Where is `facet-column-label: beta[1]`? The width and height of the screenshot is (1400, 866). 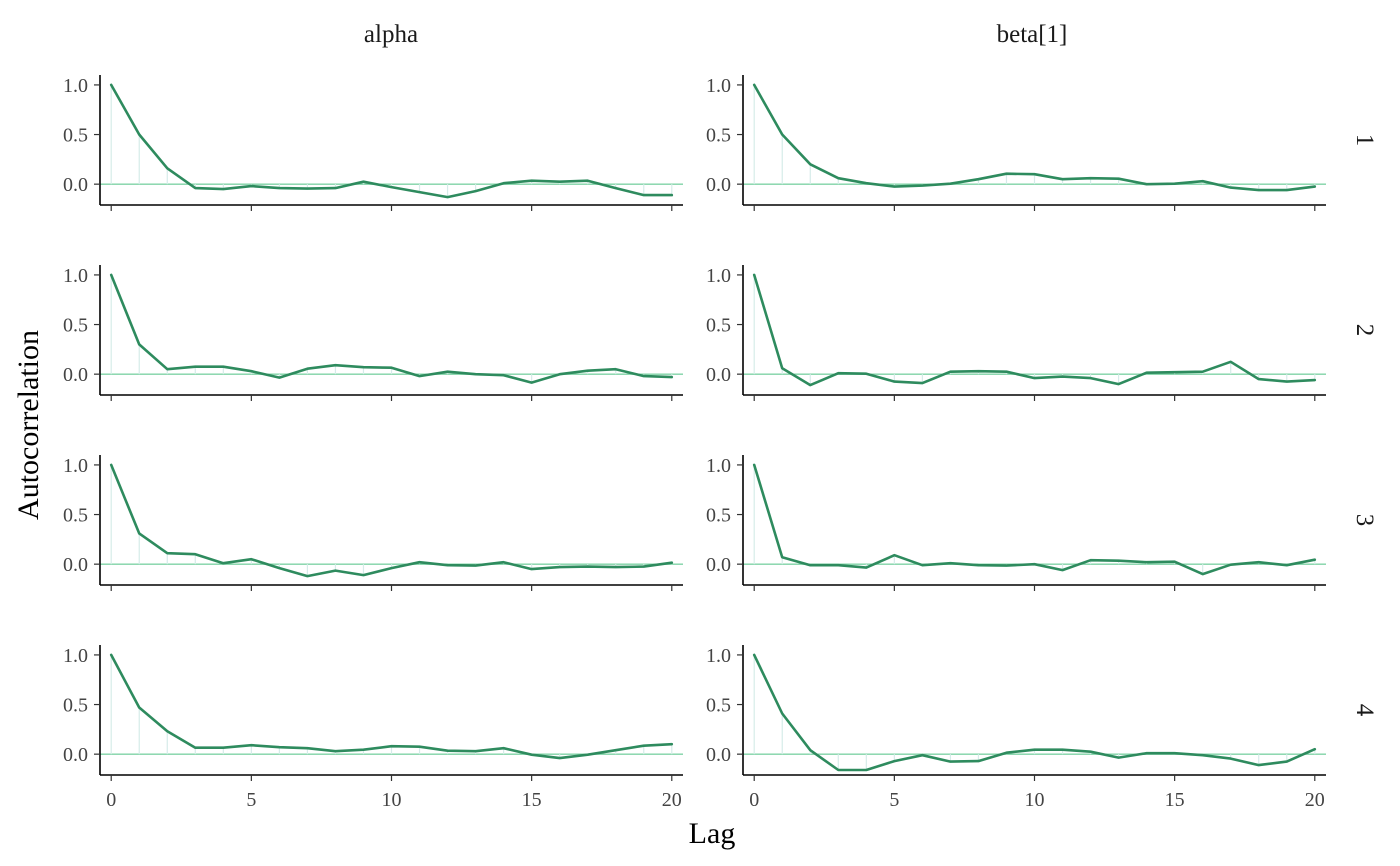
facet-column-label: beta[1] is located at coordinates (1032, 34).